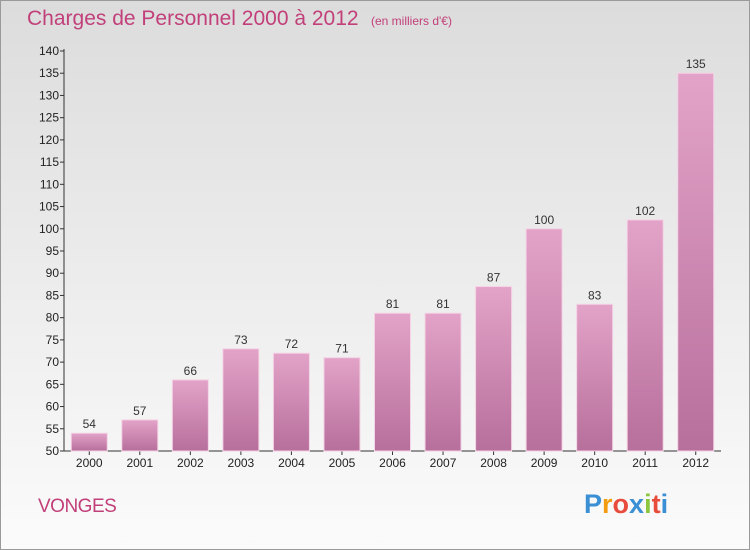 The image size is (750, 550). I want to click on y-tick-label: 80, so click(53, 318).